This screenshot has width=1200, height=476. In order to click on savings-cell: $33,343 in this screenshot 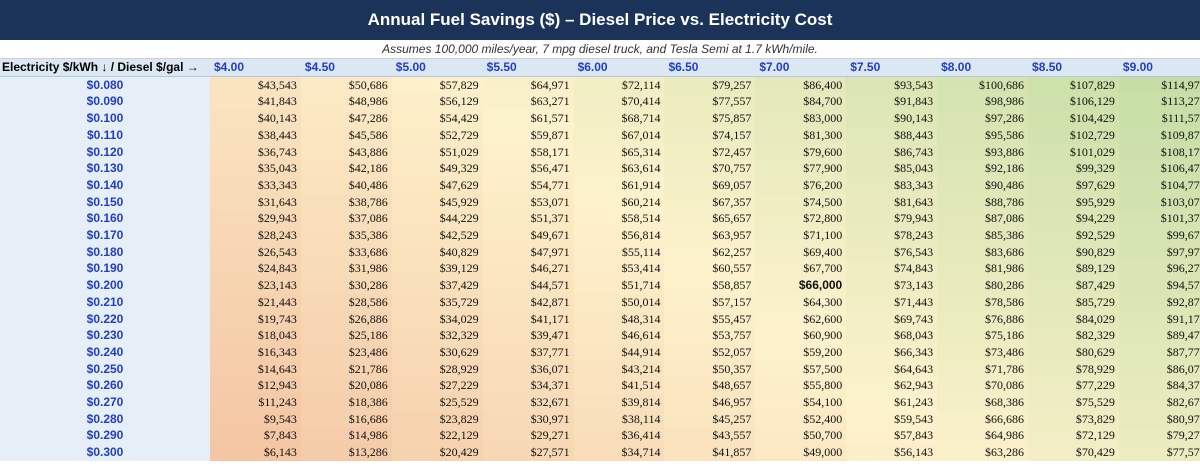, I will do `click(255, 185)`.